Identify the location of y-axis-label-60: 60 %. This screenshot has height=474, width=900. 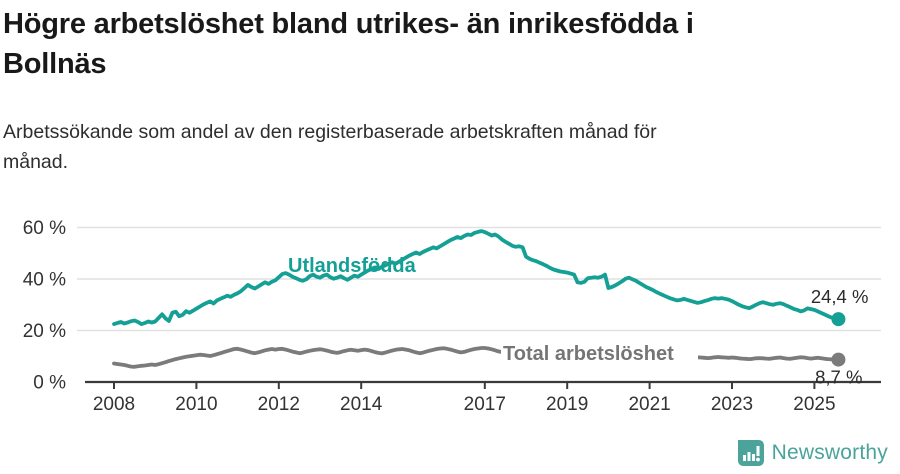
(44, 228).